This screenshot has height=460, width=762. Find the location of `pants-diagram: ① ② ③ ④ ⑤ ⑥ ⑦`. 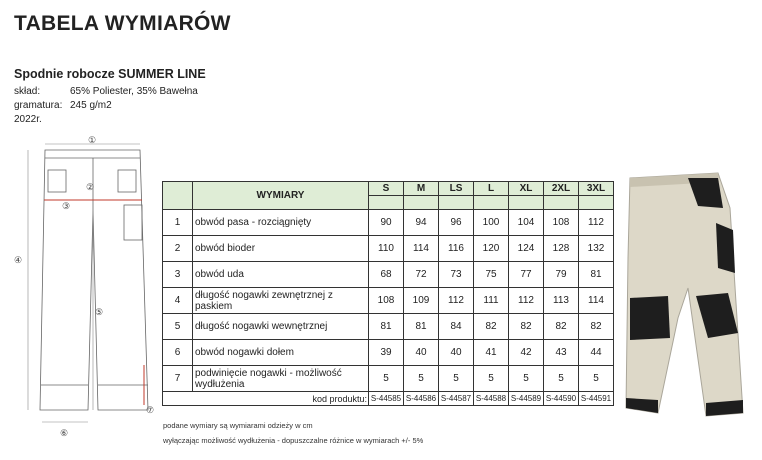

pants-diagram: ① ② ③ ④ ⑤ ⑥ ⑦ is located at coordinates (84, 286).